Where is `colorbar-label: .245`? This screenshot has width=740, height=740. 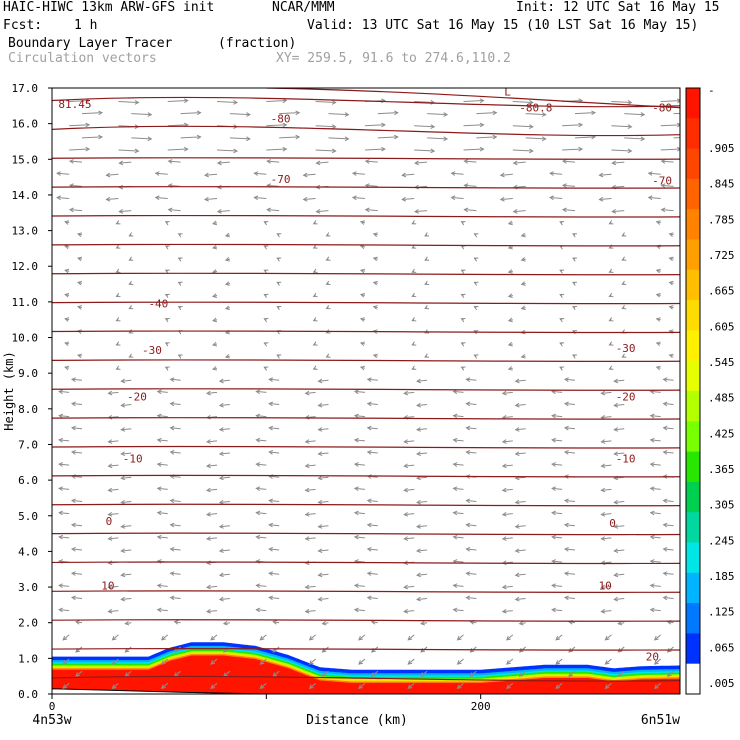
colorbar-label: .245 is located at coordinates (721, 540).